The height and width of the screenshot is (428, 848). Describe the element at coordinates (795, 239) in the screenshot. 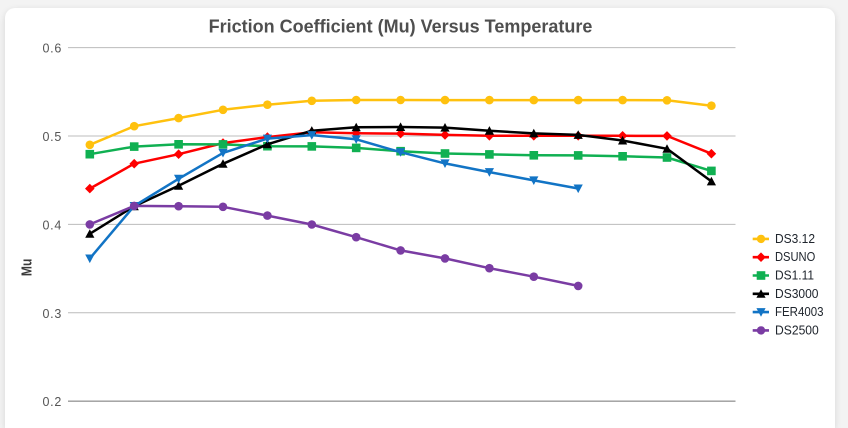

I see `svg-text: DS3.12` at that location.